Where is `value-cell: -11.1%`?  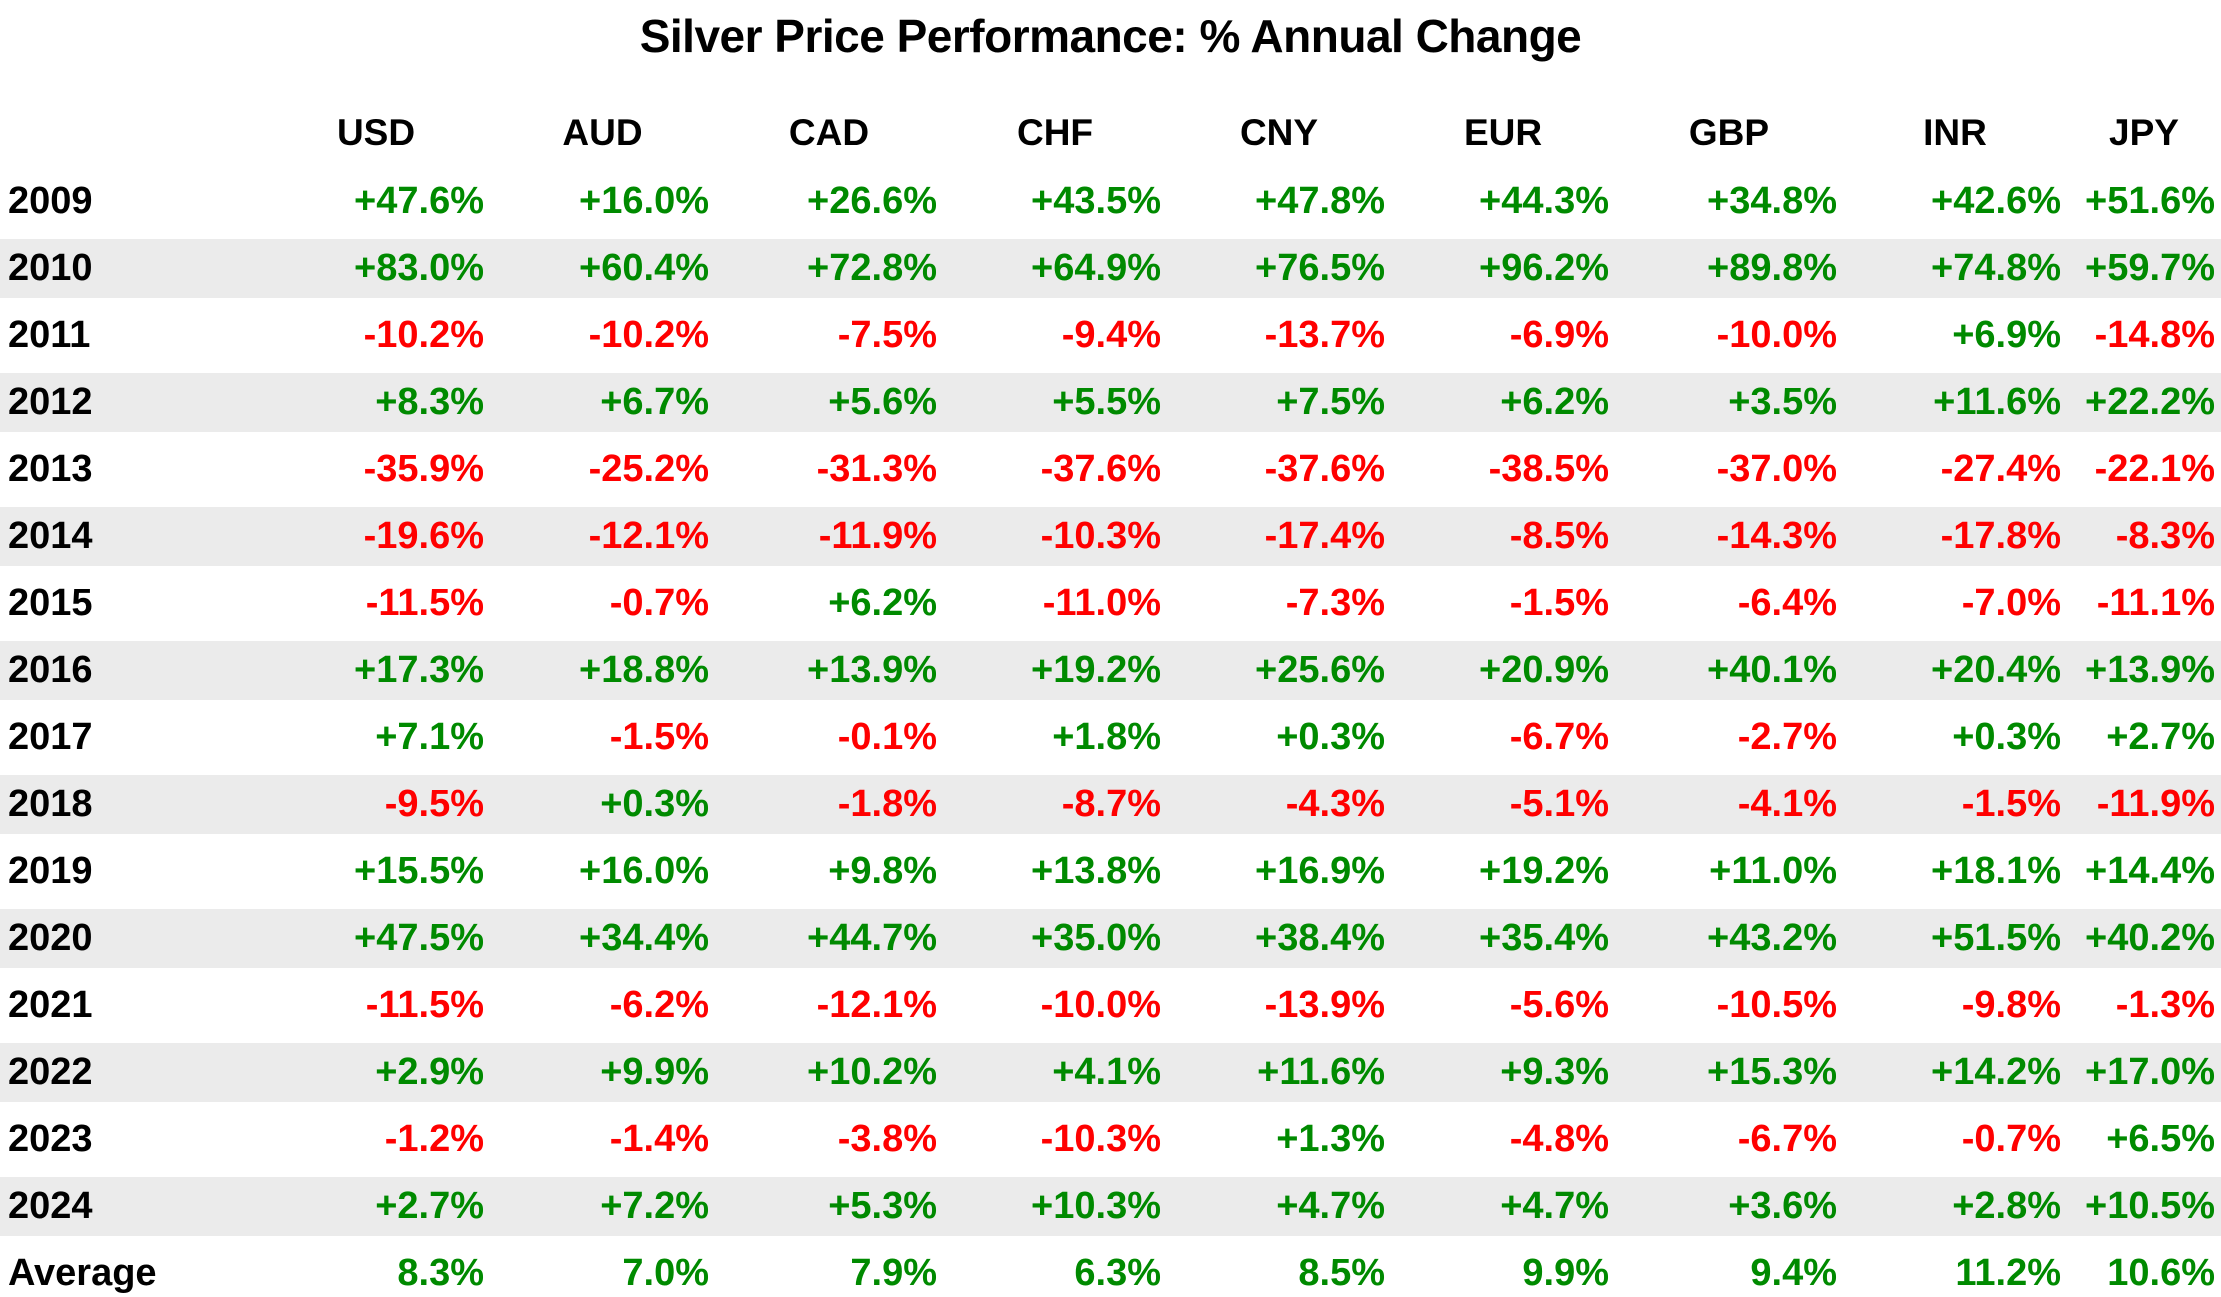 value-cell: -11.1% is located at coordinates (2144, 603).